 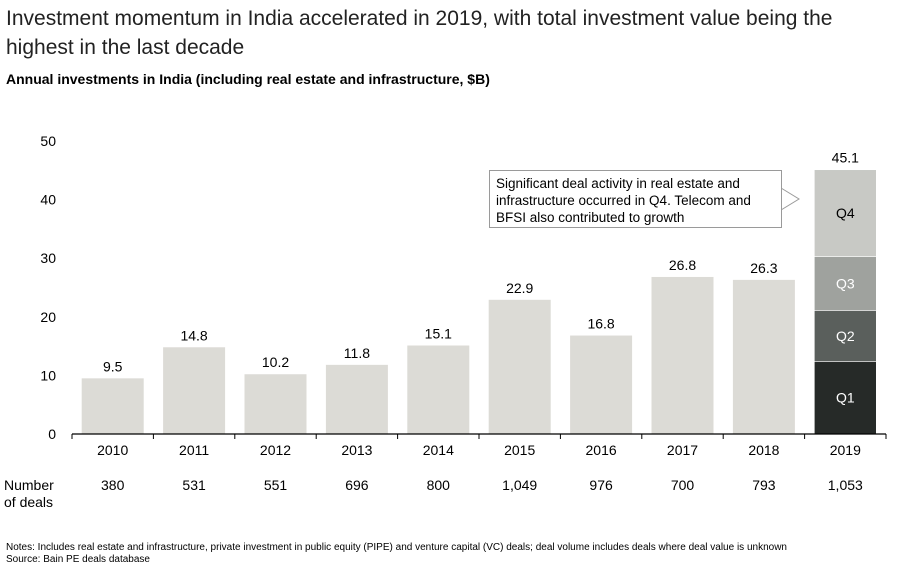 What do you see at coordinates (438, 450) in the screenshot?
I see `x-tick-label: 2014` at bounding box center [438, 450].